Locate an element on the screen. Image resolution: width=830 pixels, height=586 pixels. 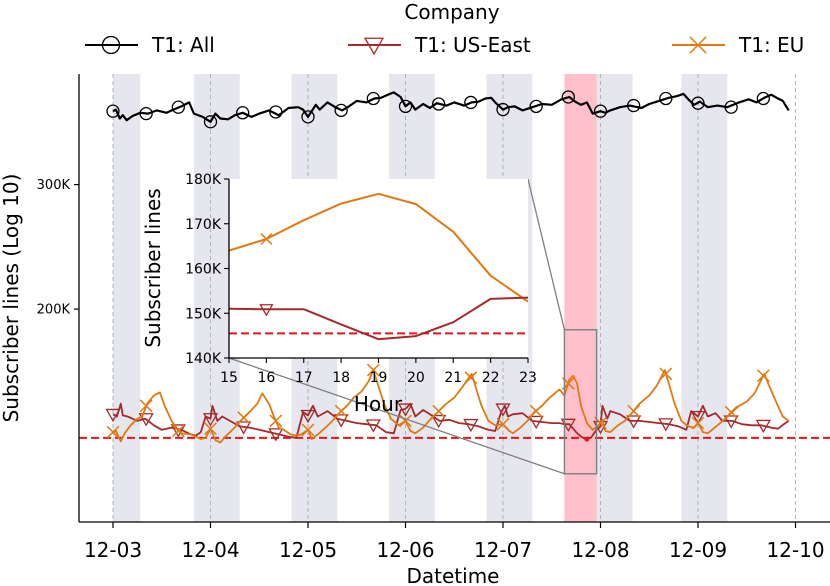
legend-label-0: T1: All is located at coordinates (183, 45).